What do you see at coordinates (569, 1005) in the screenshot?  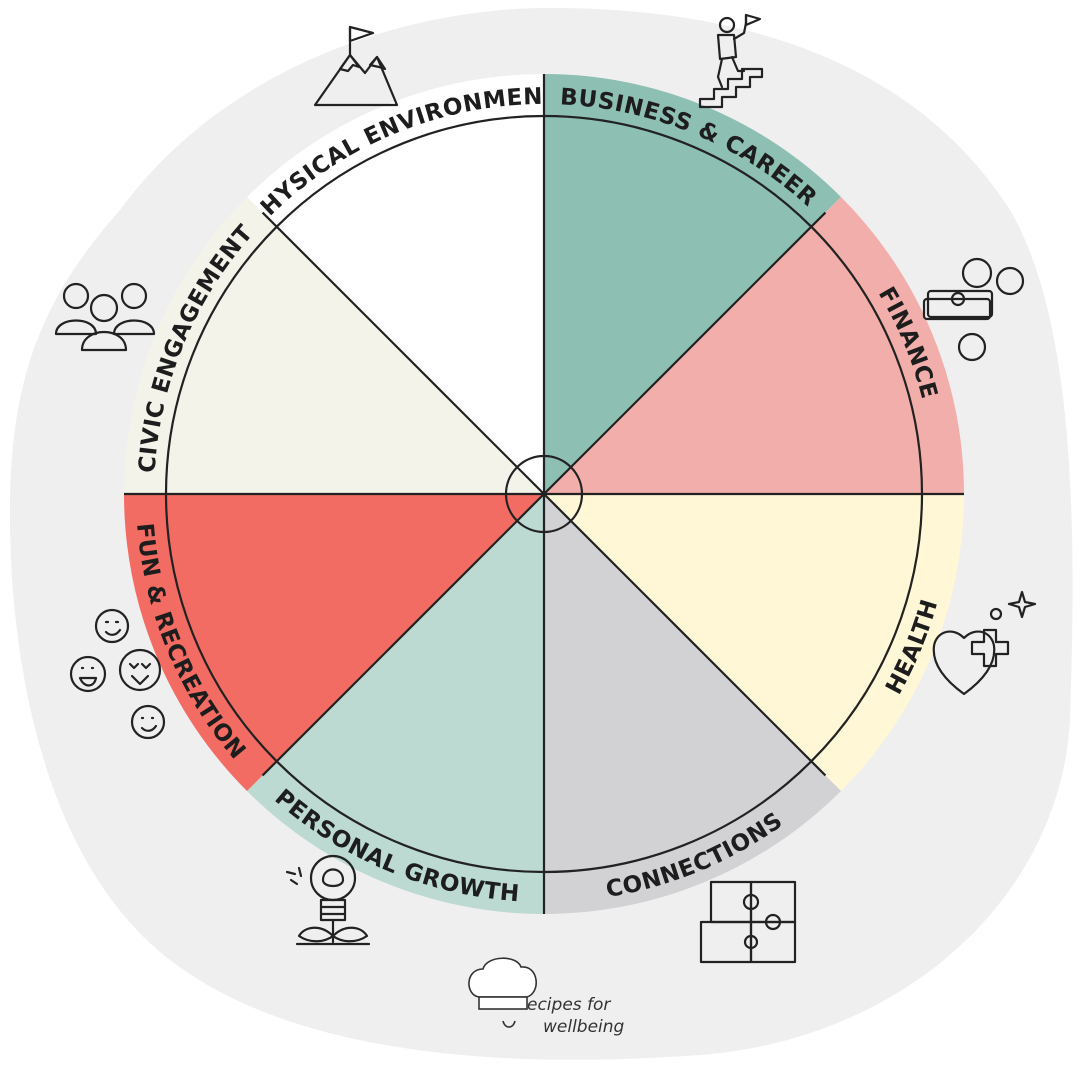 I see `logo-line1: ecipes for` at bounding box center [569, 1005].